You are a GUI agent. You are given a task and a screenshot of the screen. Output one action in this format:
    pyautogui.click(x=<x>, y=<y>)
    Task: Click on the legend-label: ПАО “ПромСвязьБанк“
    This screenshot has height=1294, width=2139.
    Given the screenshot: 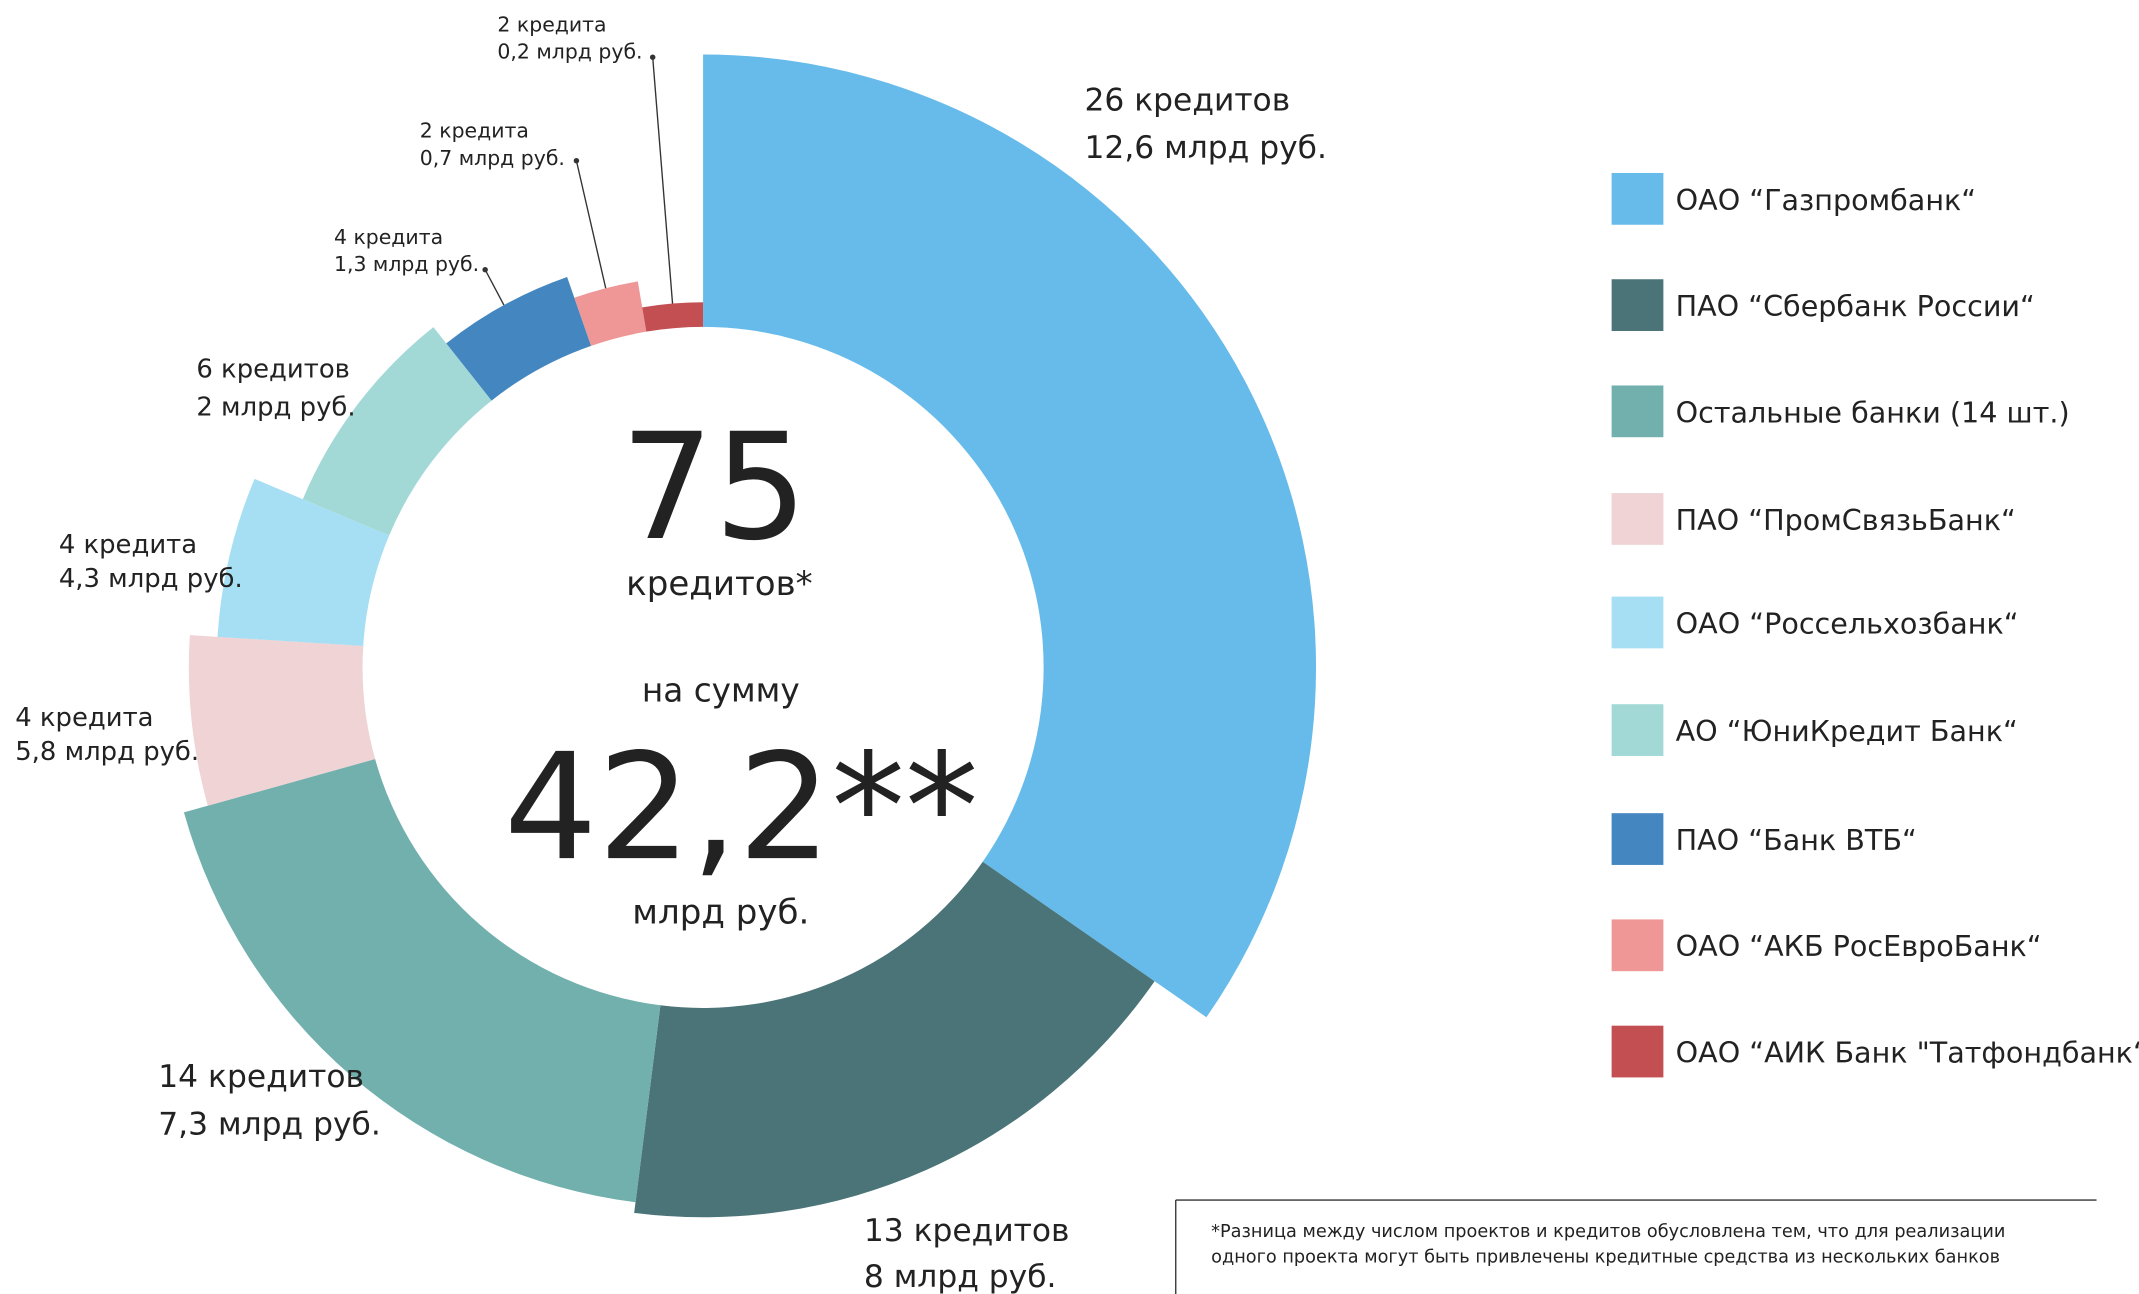 What is the action you would take?
    pyautogui.click(x=1846, y=520)
    